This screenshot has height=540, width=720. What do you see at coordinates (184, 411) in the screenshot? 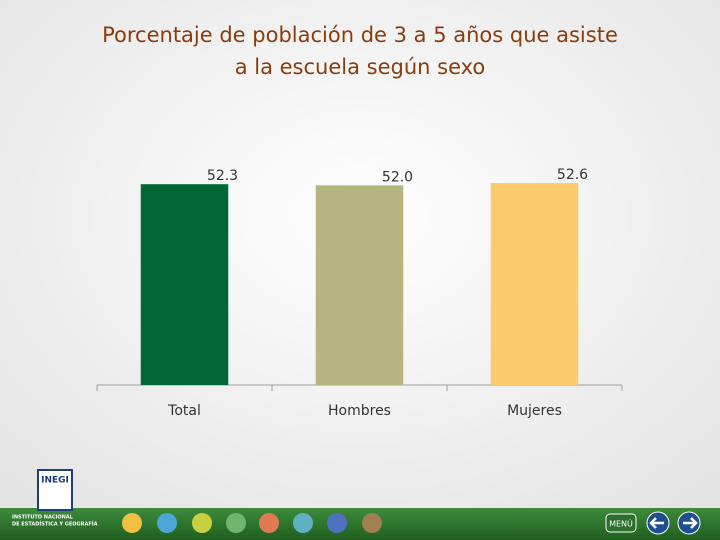
I see `x-tick-label: Total` at bounding box center [184, 411].